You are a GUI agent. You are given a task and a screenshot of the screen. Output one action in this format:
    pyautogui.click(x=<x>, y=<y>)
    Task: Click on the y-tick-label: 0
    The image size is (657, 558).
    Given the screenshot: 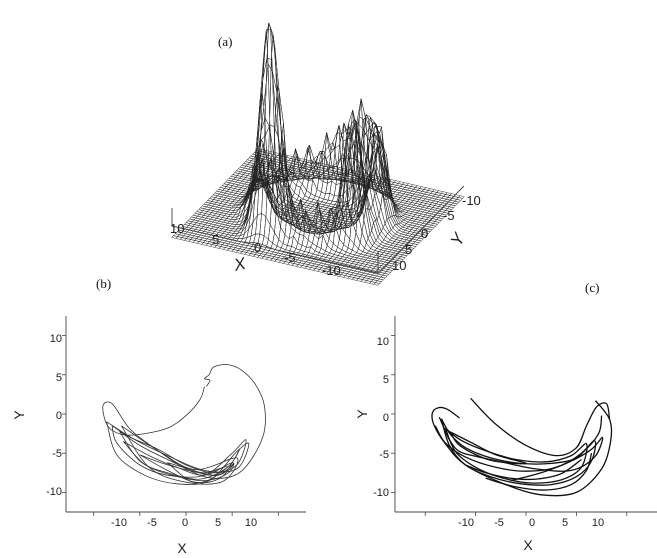 What is the action you would take?
    pyautogui.click(x=59, y=416)
    